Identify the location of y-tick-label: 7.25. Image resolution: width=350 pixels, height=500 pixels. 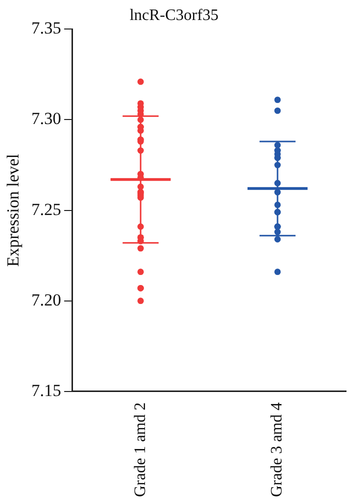
(46, 209).